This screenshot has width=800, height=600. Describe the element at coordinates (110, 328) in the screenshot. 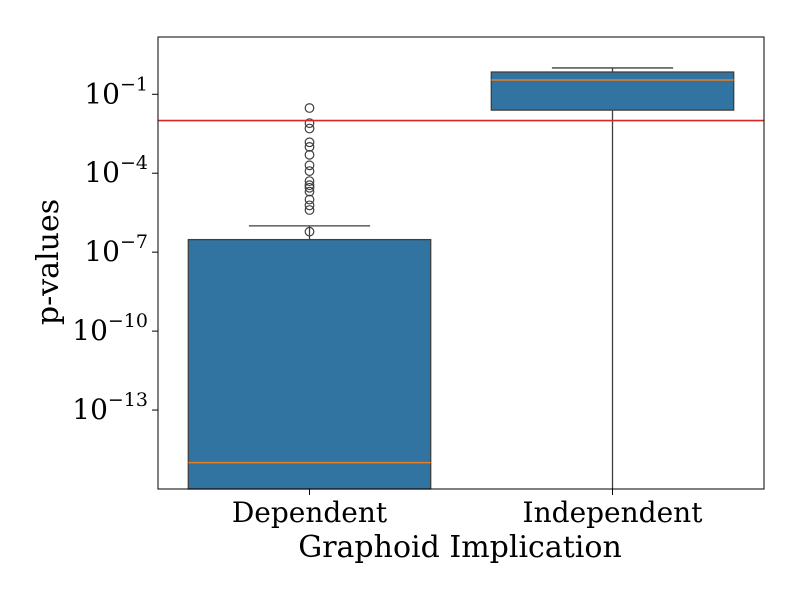

I see `y-tick-label-3: 10⁻¹⁰` at that location.